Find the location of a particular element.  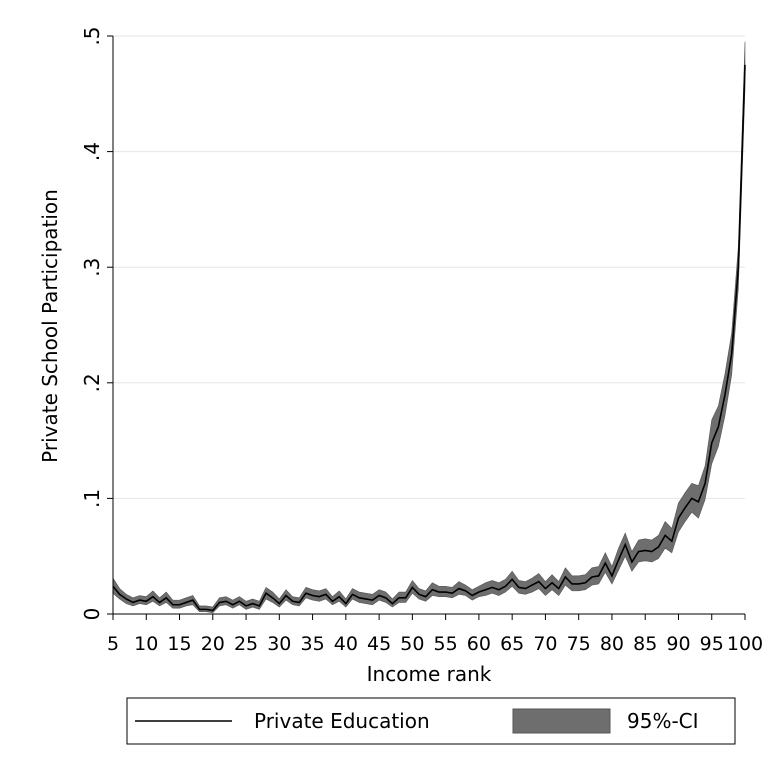

x-tick-label-1: 10 is located at coordinates (146, 644).